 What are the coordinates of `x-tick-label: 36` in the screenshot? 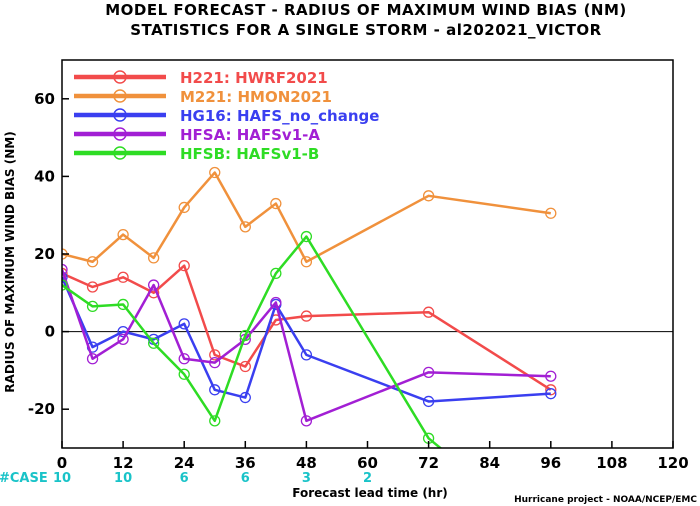 It's located at (245, 463).